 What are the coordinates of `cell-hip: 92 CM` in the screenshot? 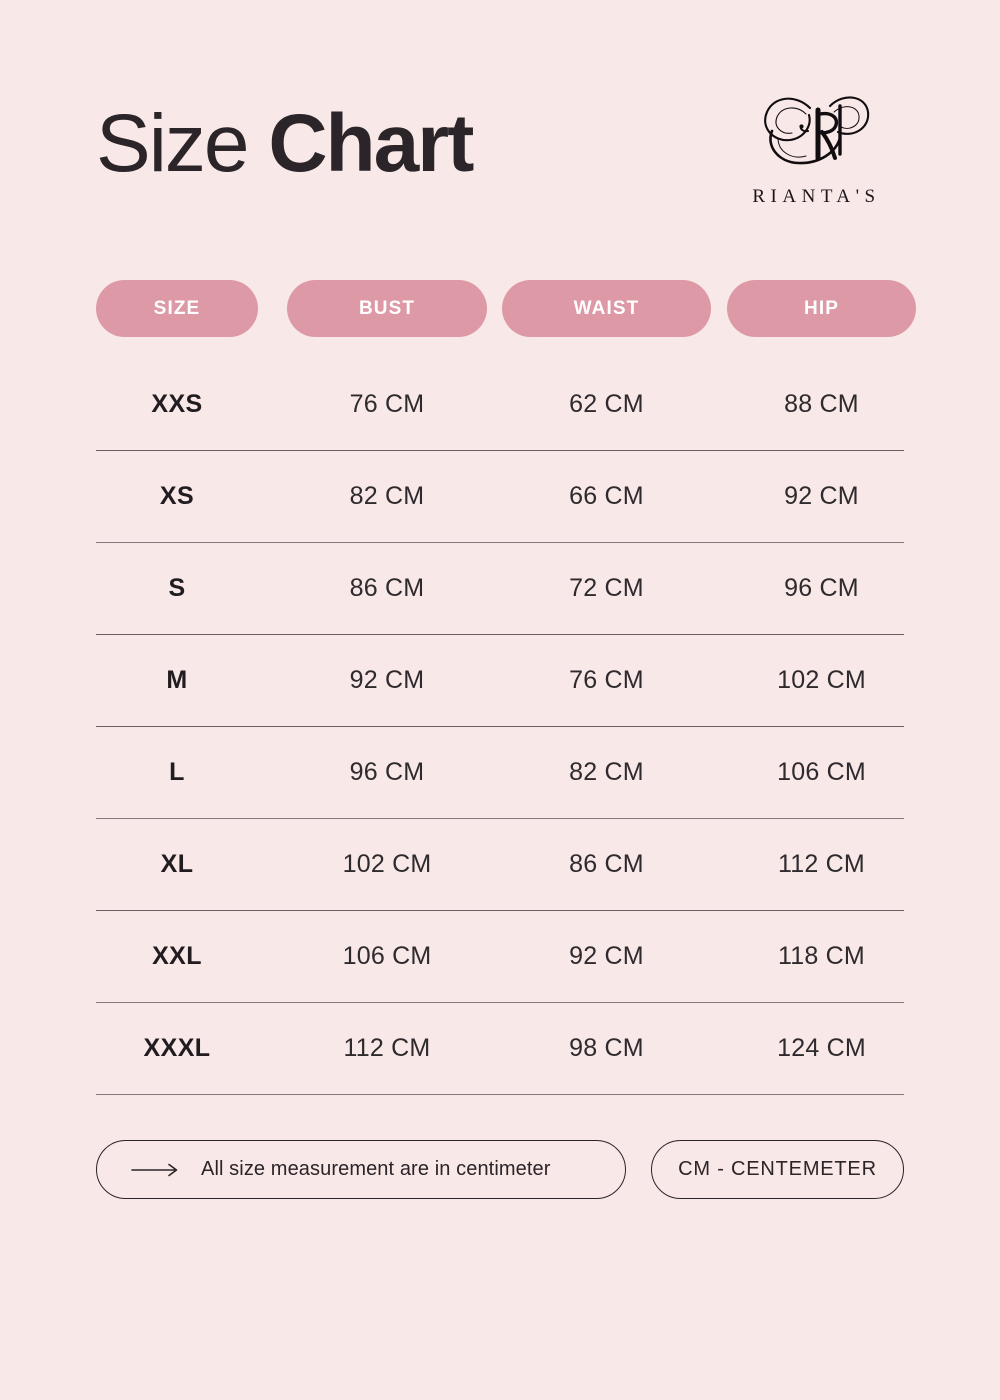 It's located at (821, 496).